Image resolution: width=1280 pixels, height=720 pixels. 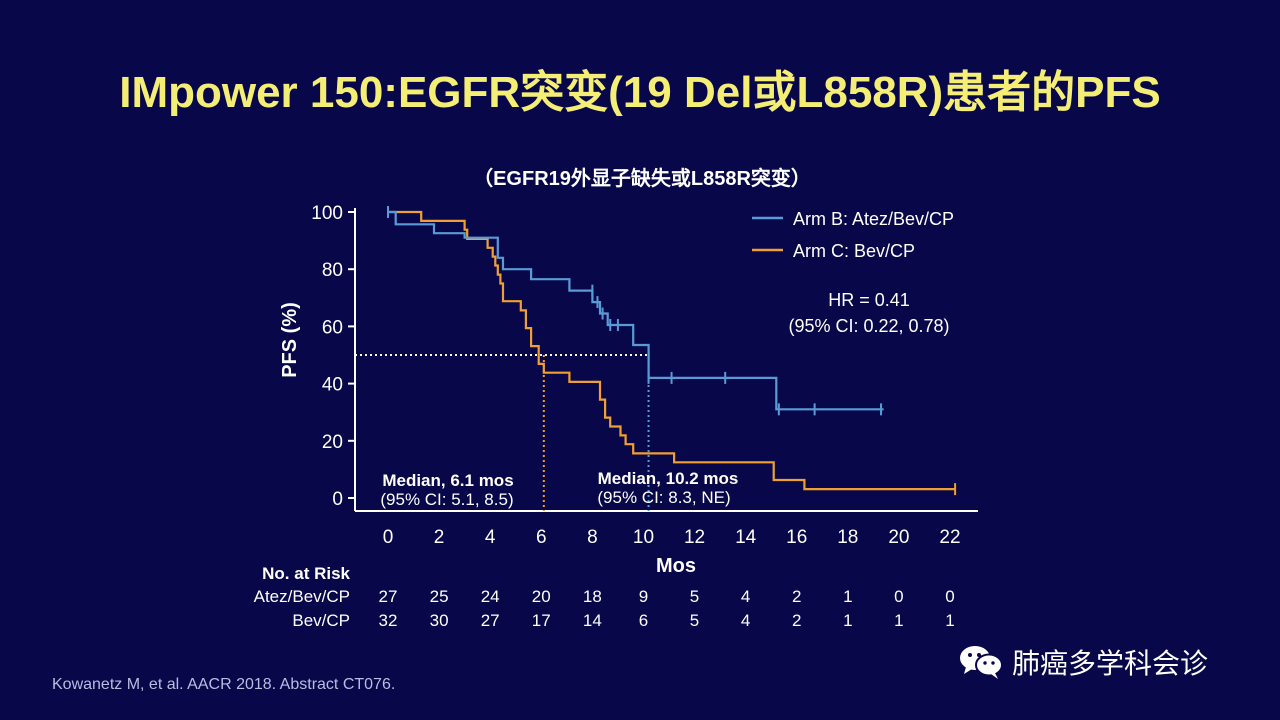 I want to click on y-tick-label: 0, so click(x=337, y=499).